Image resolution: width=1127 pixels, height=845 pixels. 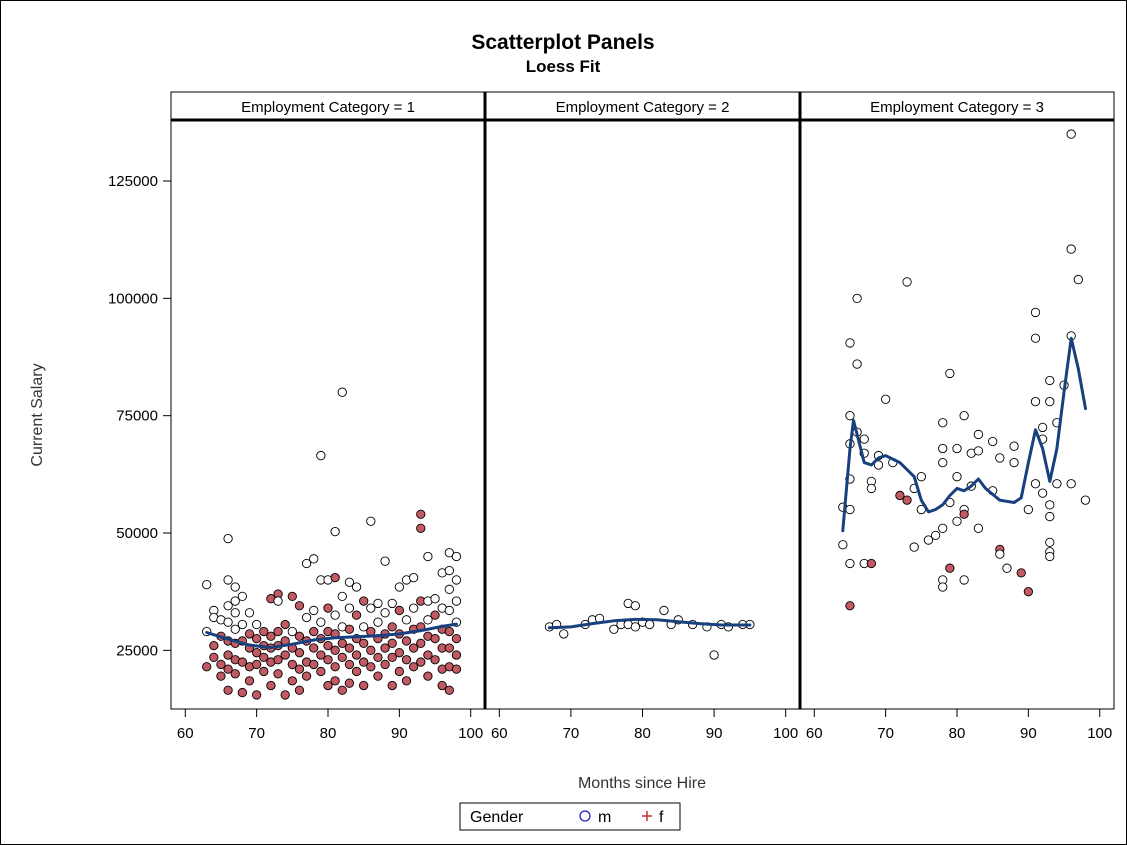 I want to click on legend-title: Gender, so click(x=497, y=817).